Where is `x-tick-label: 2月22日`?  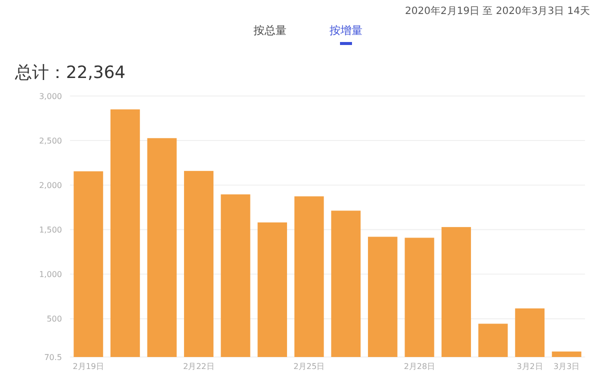
x-tick-label: 2月22日 is located at coordinates (198, 366).